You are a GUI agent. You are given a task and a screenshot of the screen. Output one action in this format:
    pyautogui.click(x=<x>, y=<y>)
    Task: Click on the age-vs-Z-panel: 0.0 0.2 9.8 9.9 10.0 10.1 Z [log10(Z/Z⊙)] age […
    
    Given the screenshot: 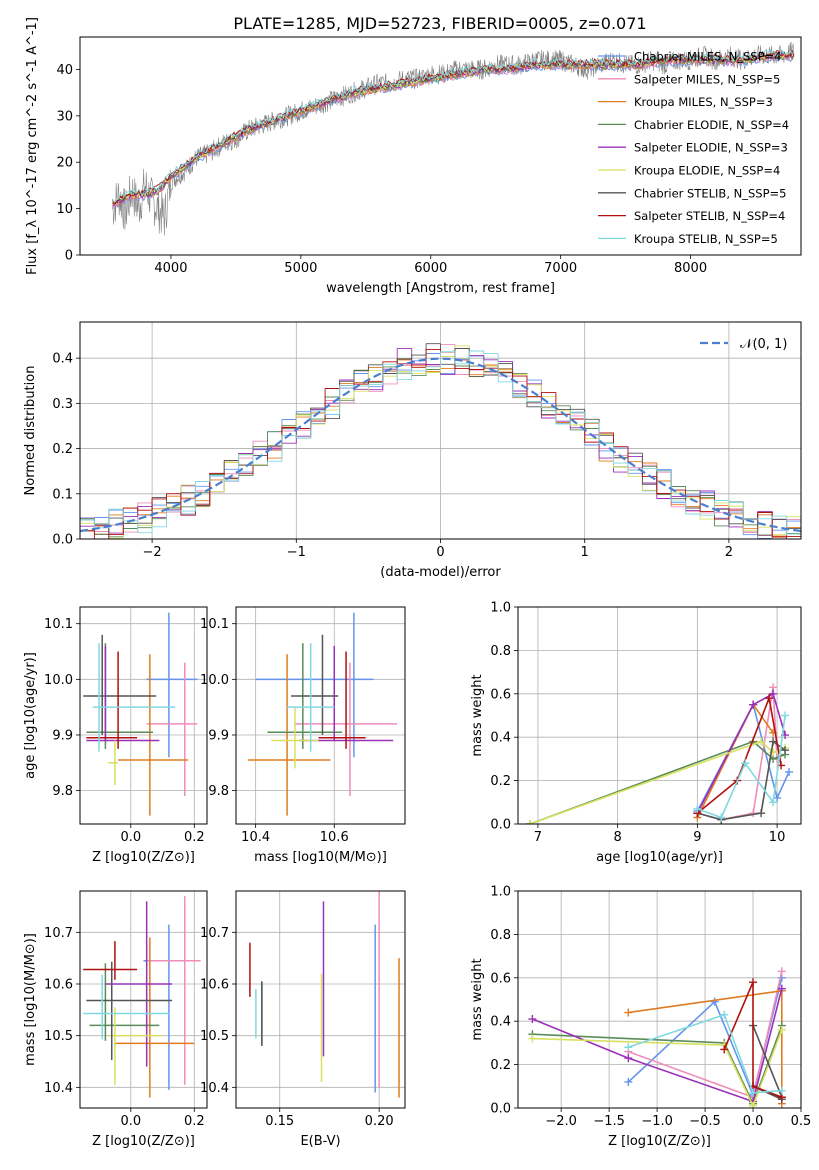 What is the action you would take?
    pyautogui.click(x=115, y=735)
    